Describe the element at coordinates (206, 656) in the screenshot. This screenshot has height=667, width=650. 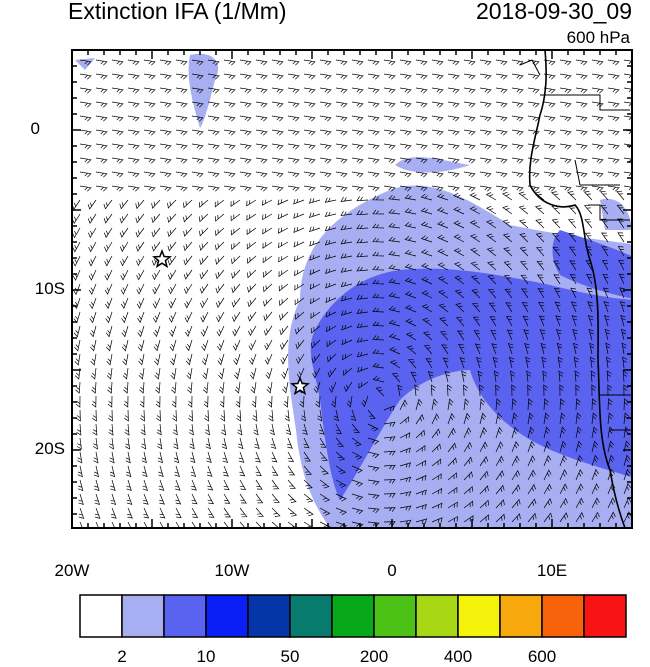
I see `colorbar-label: 10` at that location.